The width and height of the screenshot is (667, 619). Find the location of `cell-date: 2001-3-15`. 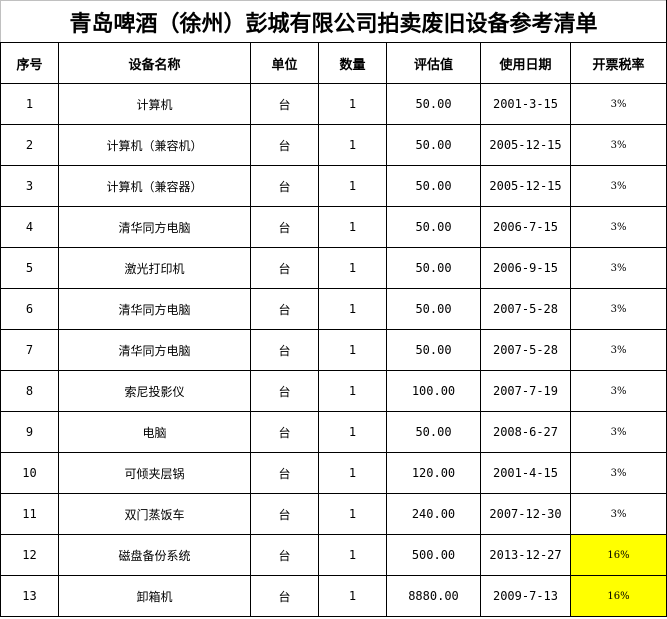

cell-date: 2001-3-15 is located at coordinates (525, 104).